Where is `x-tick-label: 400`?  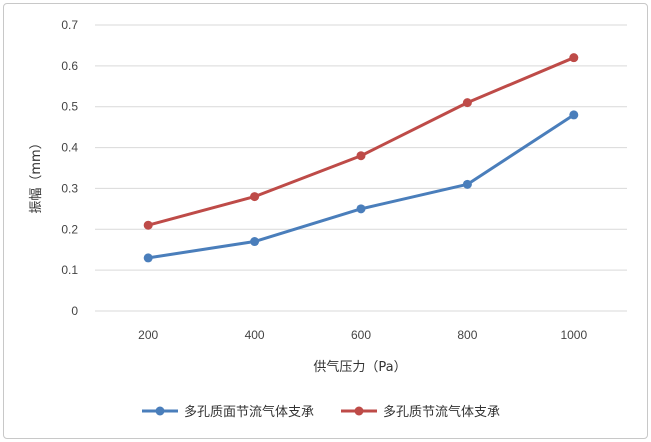 x-tick-label: 400 is located at coordinates (255, 335).